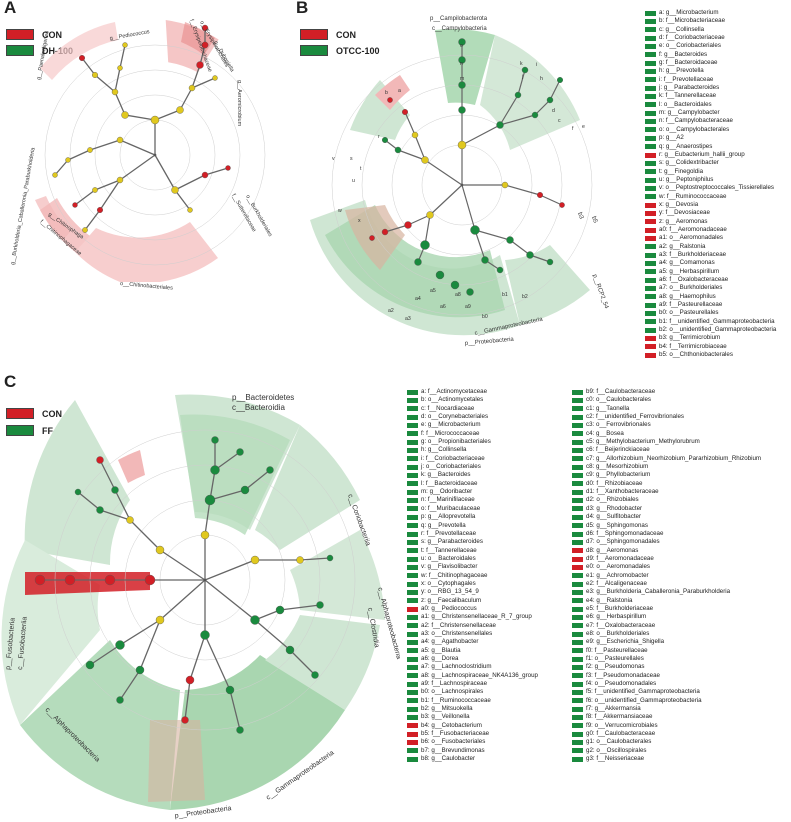 The height and width of the screenshot is (822, 791). Describe the element at coordinates (620, 608) in the screenshot. I see `legend-text: e5: f__Burkholderiaceae` at that location.